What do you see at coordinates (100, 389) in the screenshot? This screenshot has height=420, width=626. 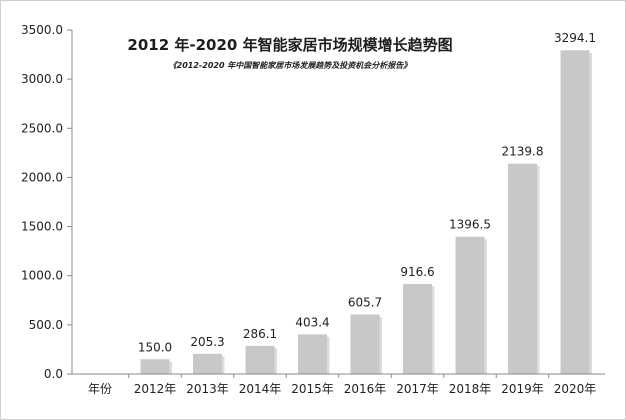 I see `x-axis-title: 年份` at bounding box center [100, 389].